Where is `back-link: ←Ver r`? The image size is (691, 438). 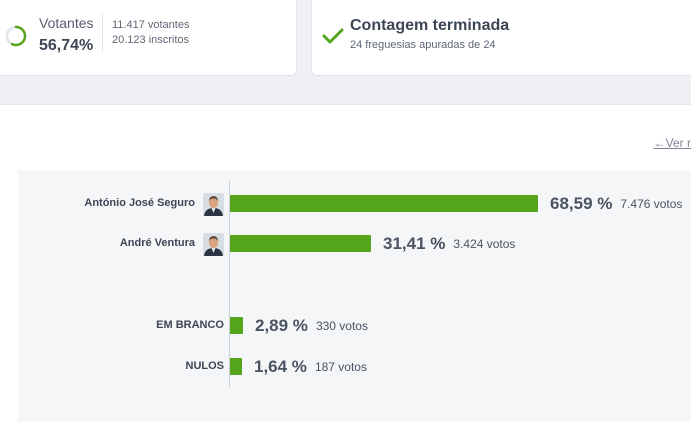
back-link: ←Ver r is located at coordinates (672, 143).